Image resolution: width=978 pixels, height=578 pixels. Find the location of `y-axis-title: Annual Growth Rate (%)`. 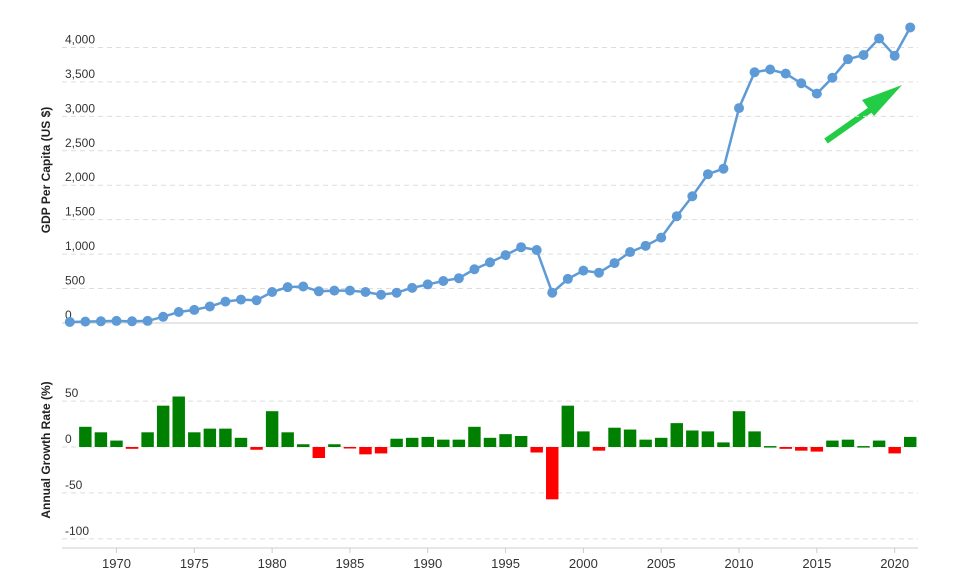

y-axis-title: Annual Growth Rate (%) is located at coordinates (46, 449).